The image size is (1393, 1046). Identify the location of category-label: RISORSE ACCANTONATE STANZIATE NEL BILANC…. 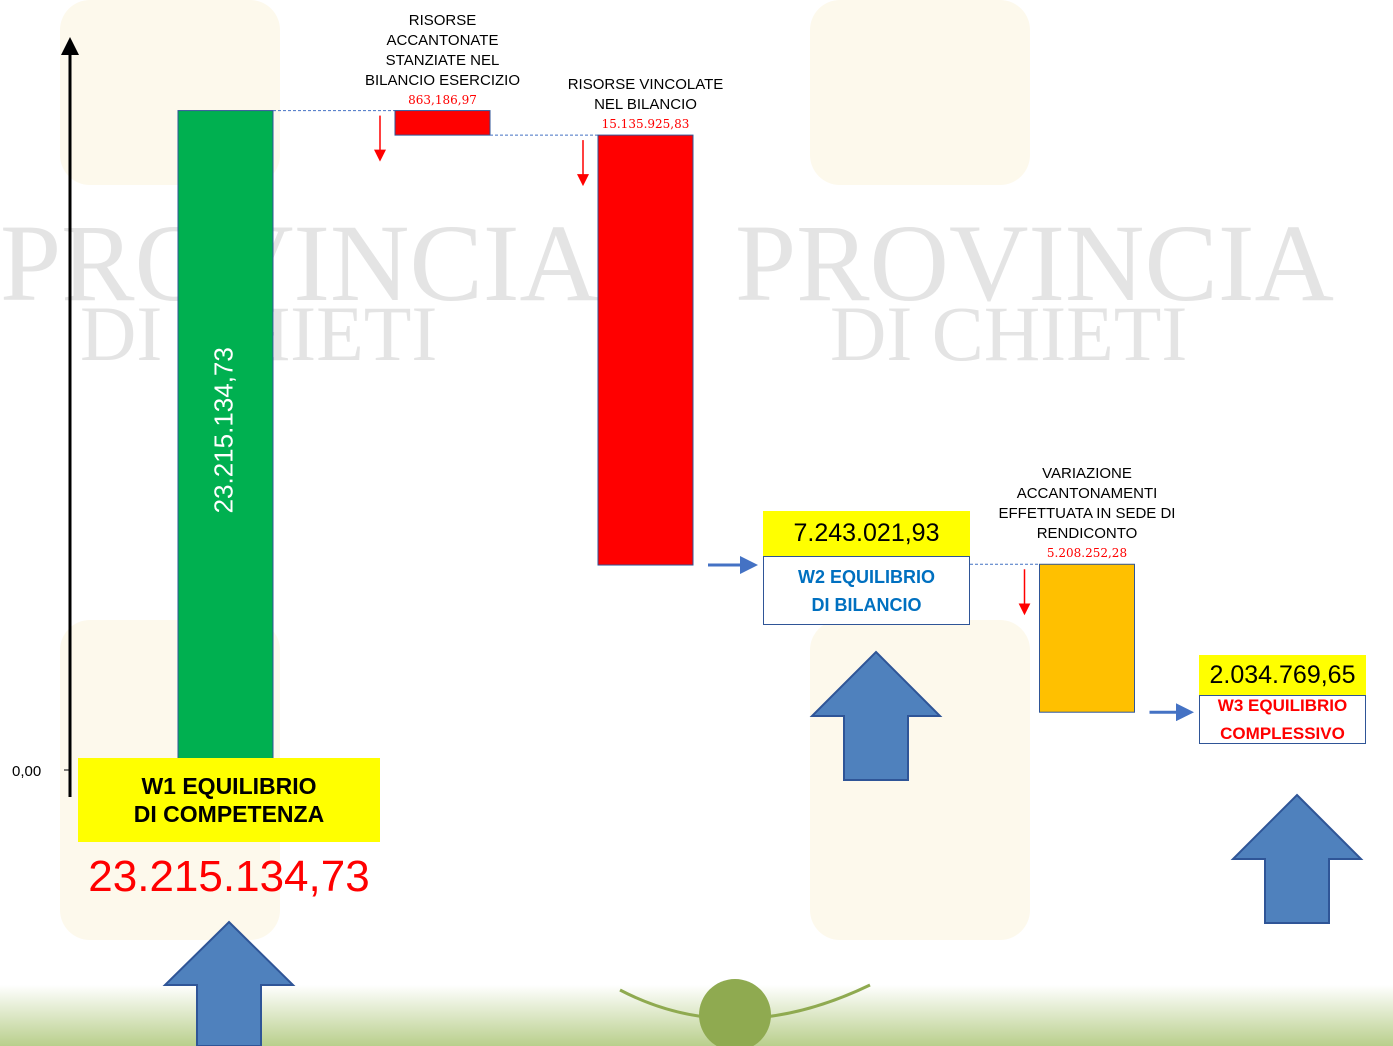
(442, 50).